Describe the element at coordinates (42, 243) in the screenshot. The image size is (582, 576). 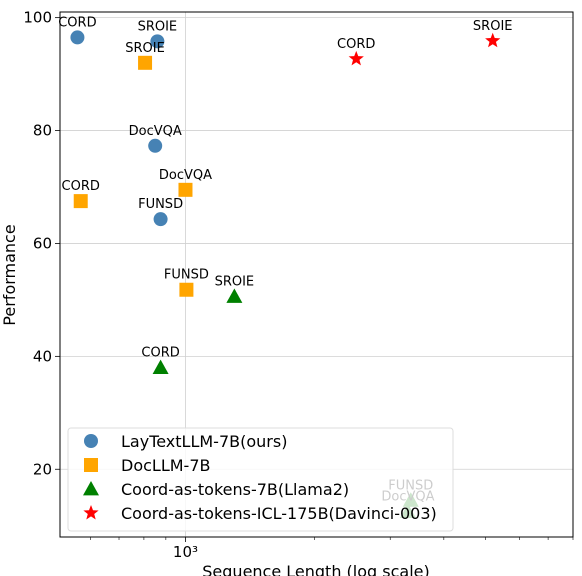
I see `y-tick-label: 60` at that location.